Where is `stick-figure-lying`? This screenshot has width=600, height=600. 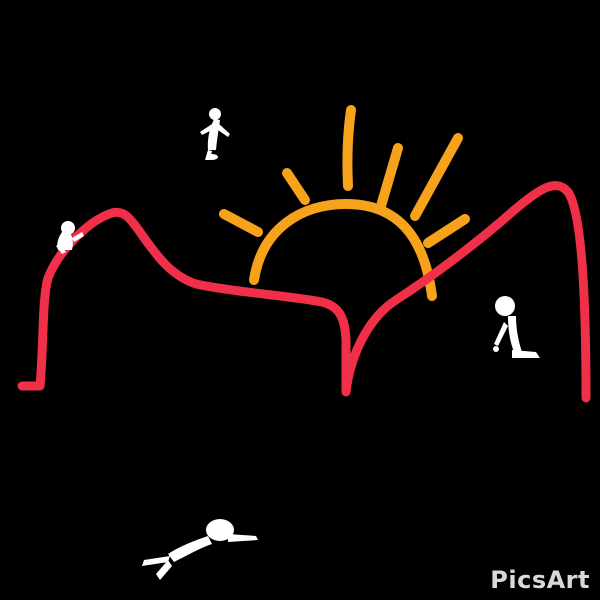
stick-figure-lying is located at coordinates (200, 549).